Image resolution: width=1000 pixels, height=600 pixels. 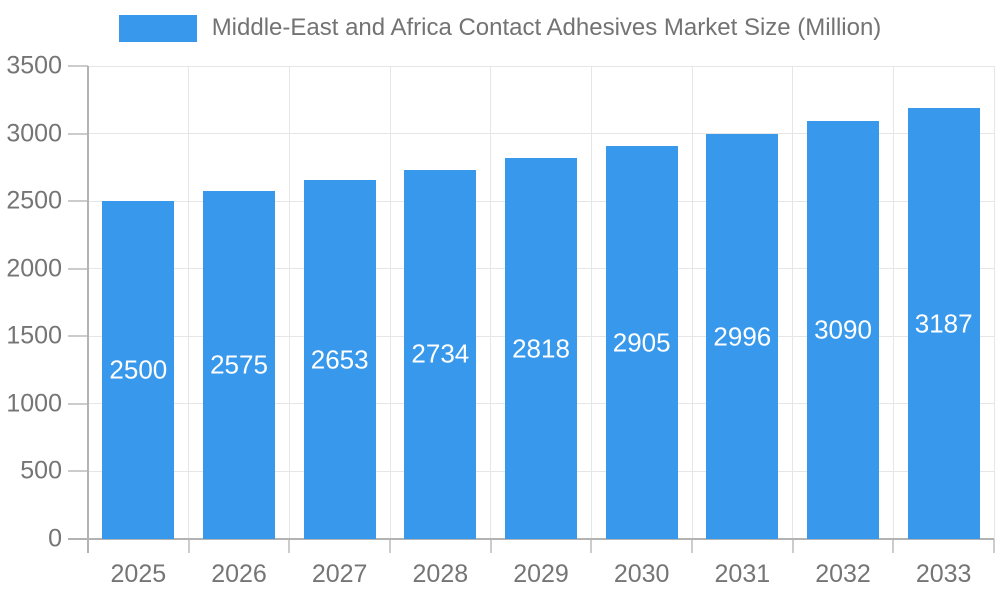 I want to click on bar-value-label: 2996, so click(x=742, y=336).